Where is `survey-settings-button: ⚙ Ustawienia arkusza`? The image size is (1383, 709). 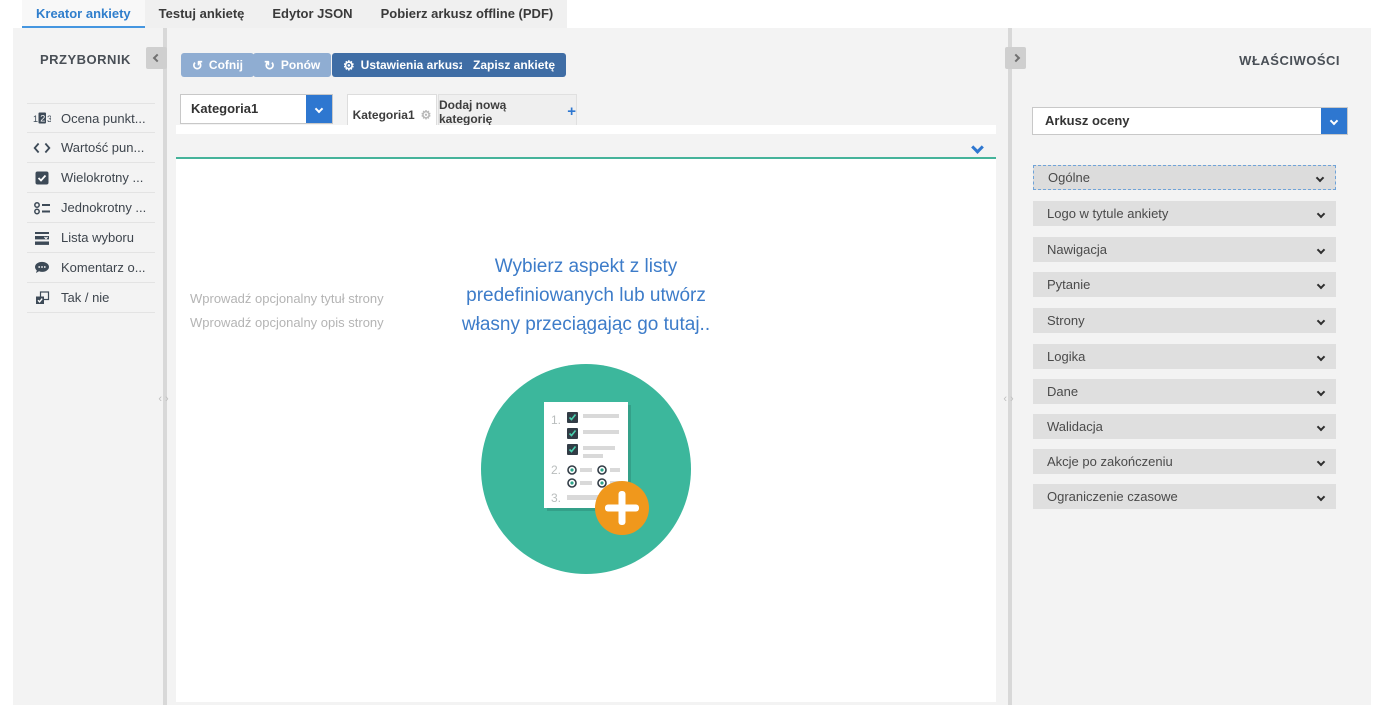
survey-settings-button: ⚙ Ustawienia arkusza is located at coordinates (407, 65).